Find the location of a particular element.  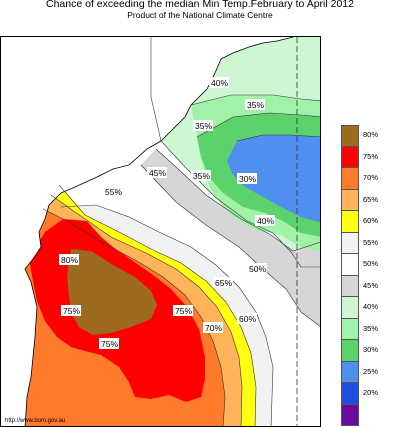

legend-label: 40% is located at coordinates (371, 306).